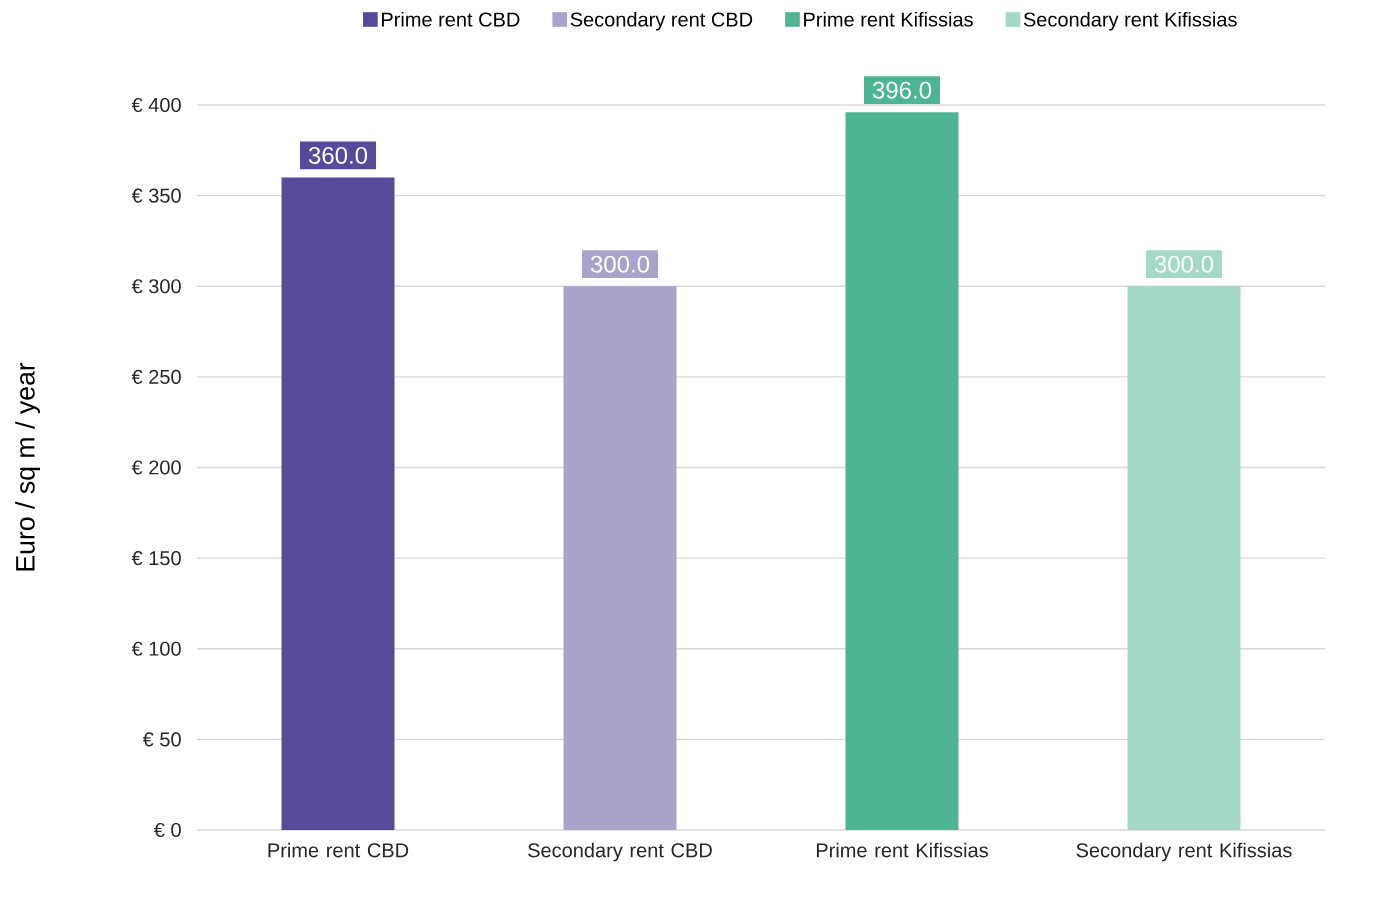  I want to click on legend-label: Secondary rent CBD, so click(661, 21).